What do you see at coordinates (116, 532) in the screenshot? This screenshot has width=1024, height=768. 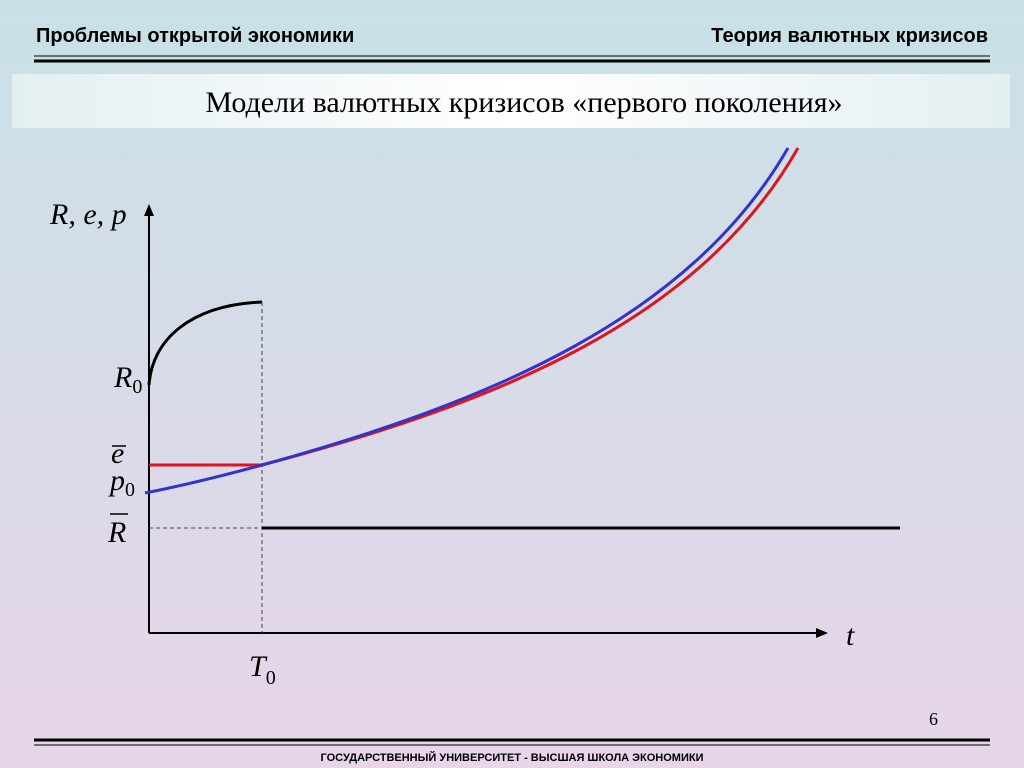 I see `label: R` at bounding box center [116, 532].